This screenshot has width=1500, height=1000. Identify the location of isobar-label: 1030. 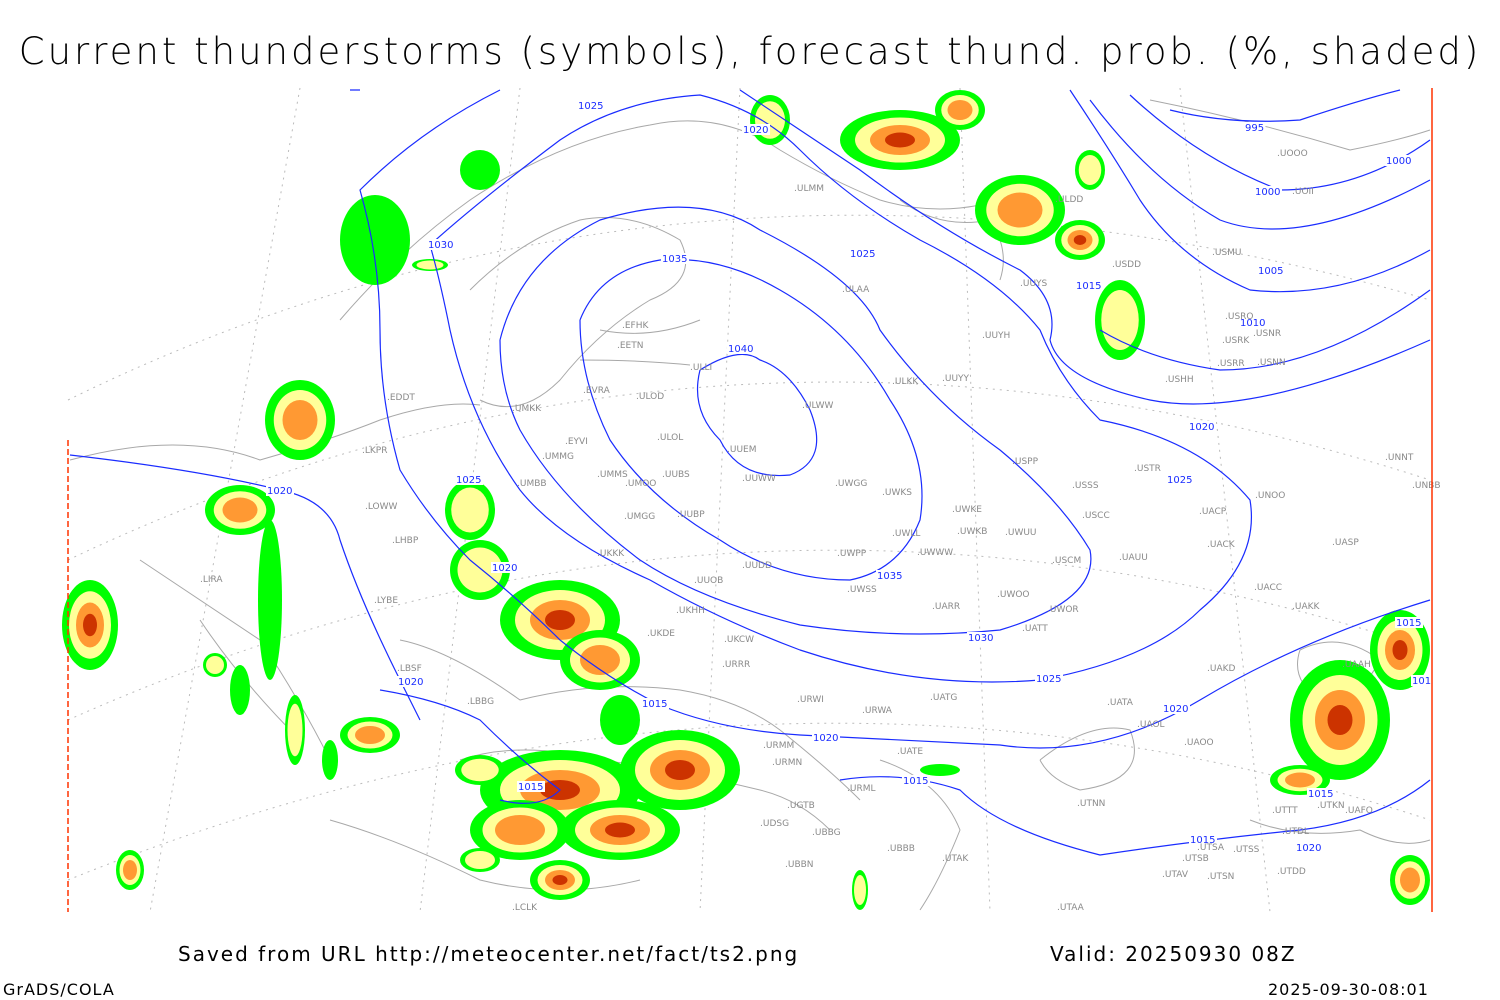
(440, 245).